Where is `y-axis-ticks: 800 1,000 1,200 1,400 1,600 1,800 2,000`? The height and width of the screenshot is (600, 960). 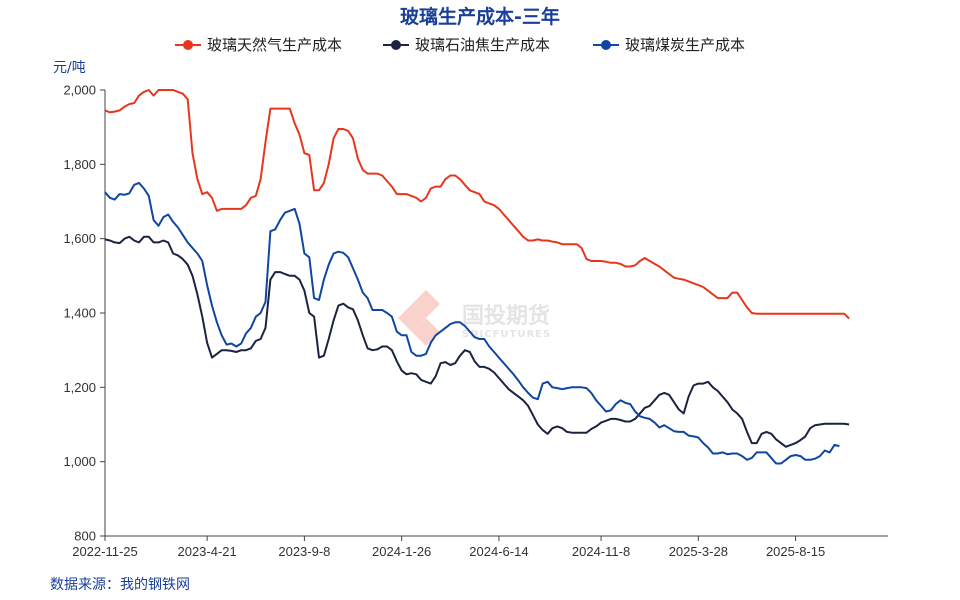
y-axis-ticks: 800 1,000 1,200 1,400 1,600 1,800 2,000 is located at coordinates (84, 313).